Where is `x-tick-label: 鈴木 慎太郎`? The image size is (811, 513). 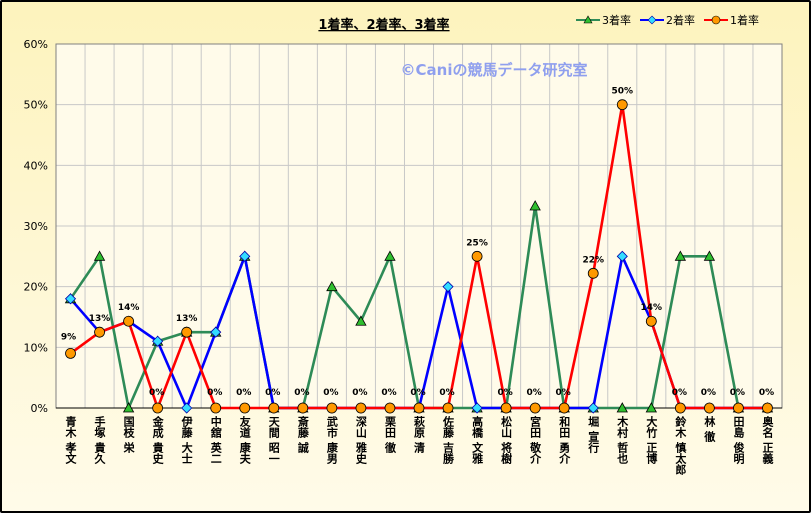
x-tick-label: 鈴木 慎太郎 is located at coordinates (681, 445).